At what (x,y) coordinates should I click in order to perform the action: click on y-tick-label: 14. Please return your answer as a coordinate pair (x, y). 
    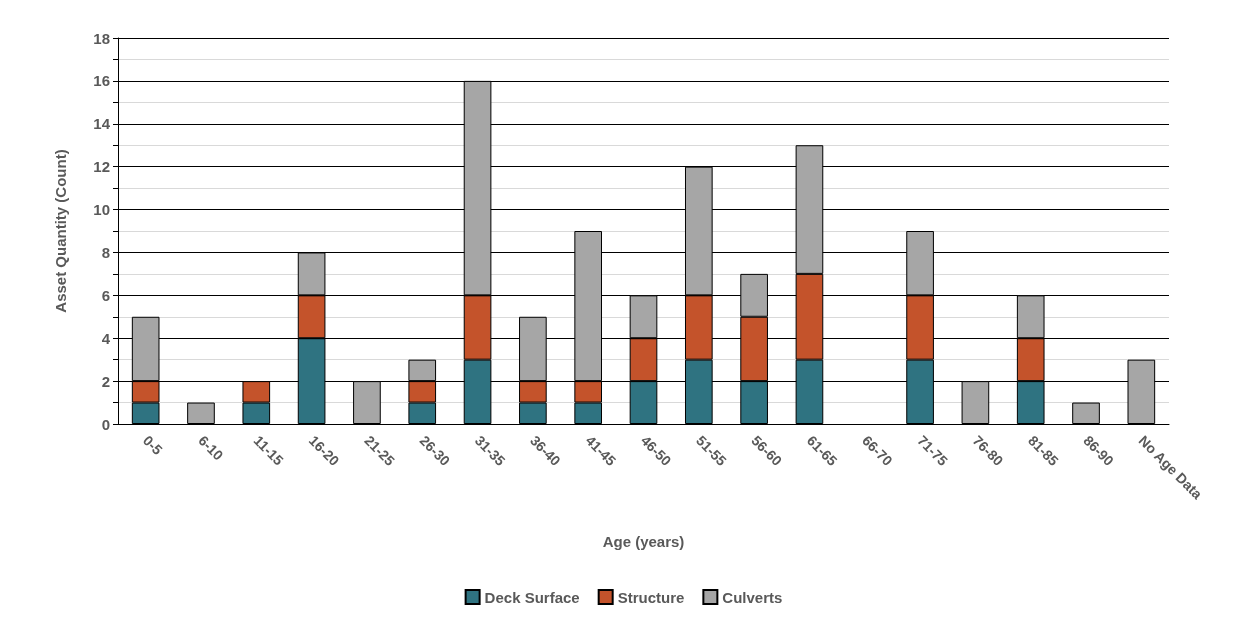
    Looking at the image, I should click on (102, 124).